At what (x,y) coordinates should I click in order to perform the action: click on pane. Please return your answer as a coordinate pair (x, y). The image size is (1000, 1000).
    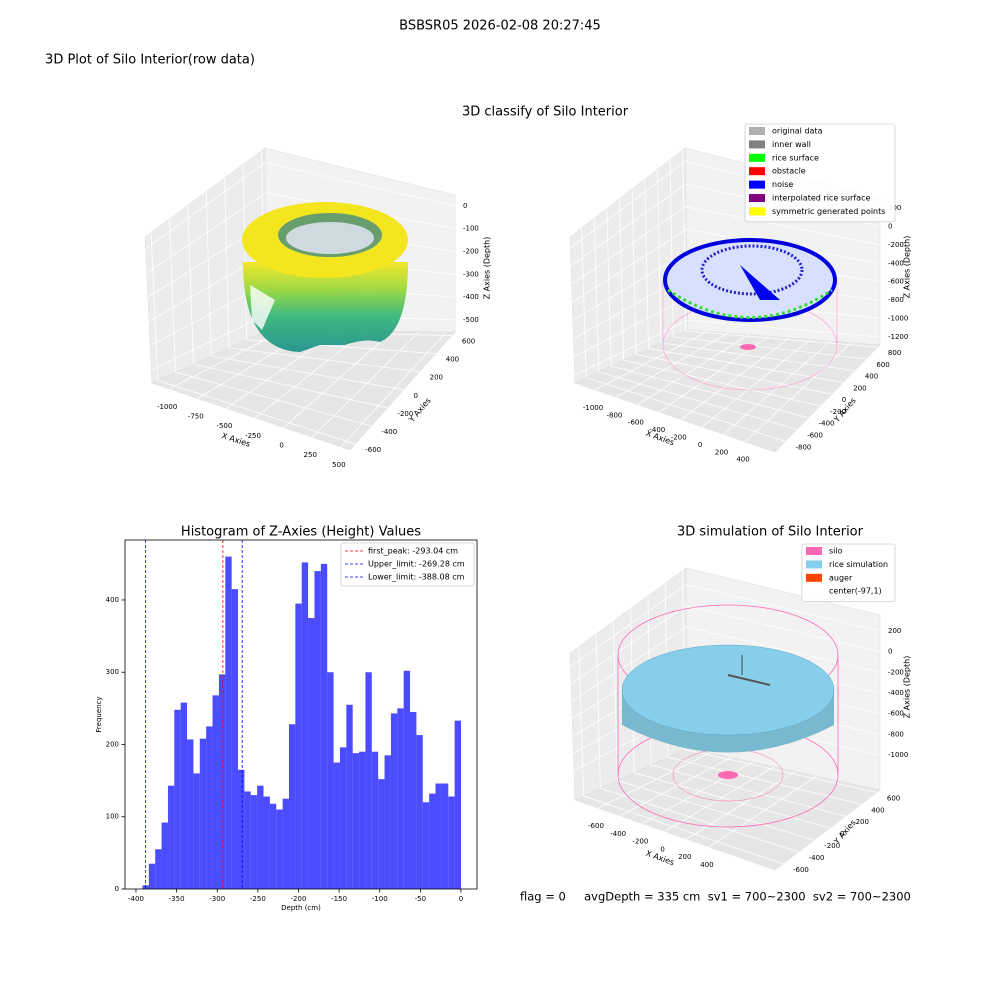
    Looking at the image, I should click on (727, 809).